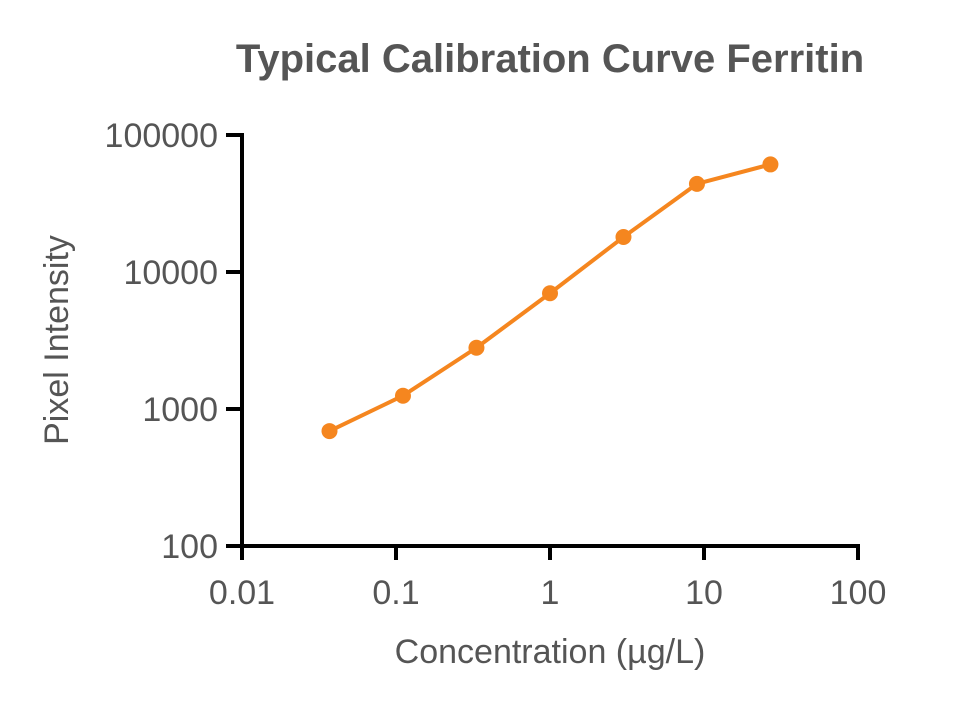  I want to click on x-tick-label: 10, so click(704, 593).